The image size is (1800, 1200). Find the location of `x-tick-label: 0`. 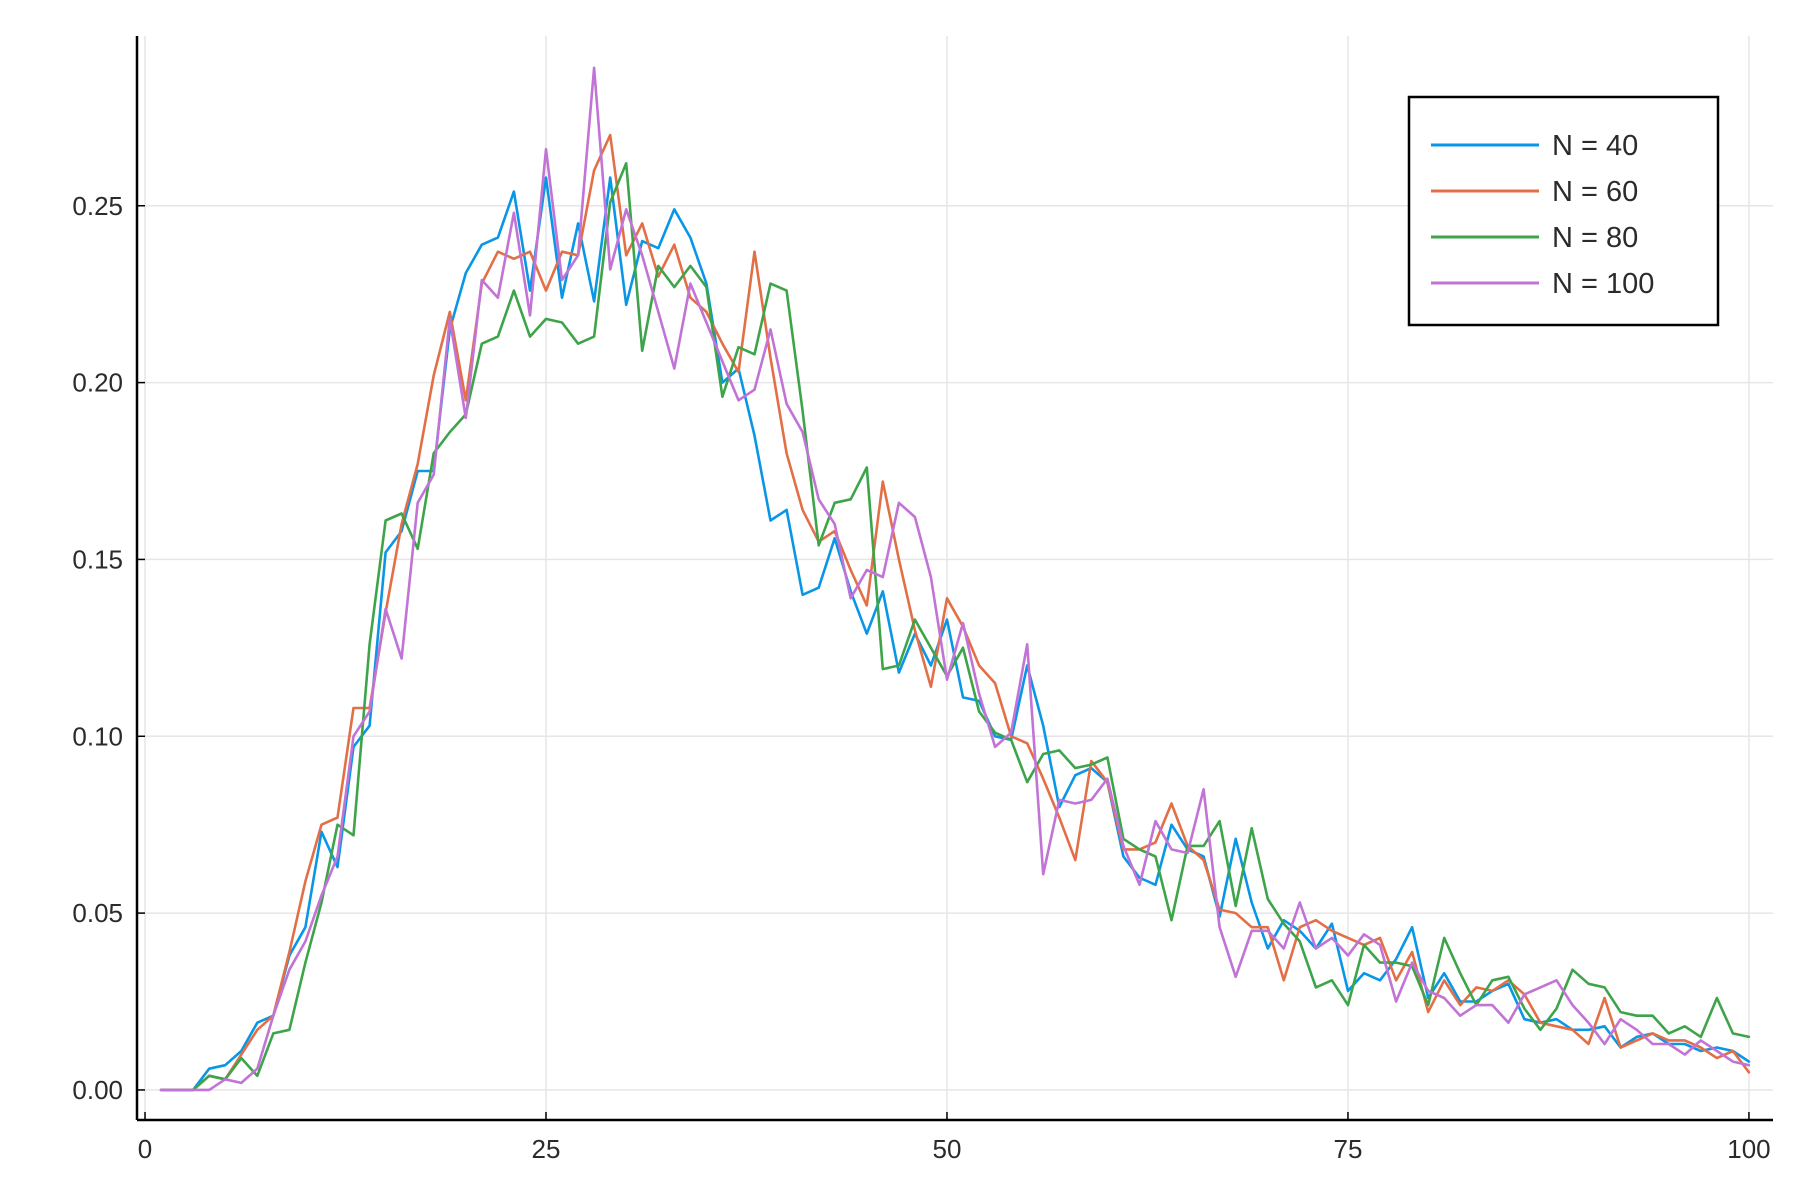

x-tick-label: 0 is located at coordinates (145, 1149).